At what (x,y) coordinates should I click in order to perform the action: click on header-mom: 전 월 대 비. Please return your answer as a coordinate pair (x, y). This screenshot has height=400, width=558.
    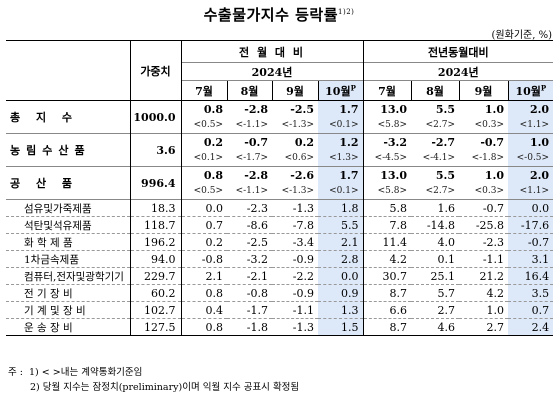
    Looking at the image, I should click on (272, 51).